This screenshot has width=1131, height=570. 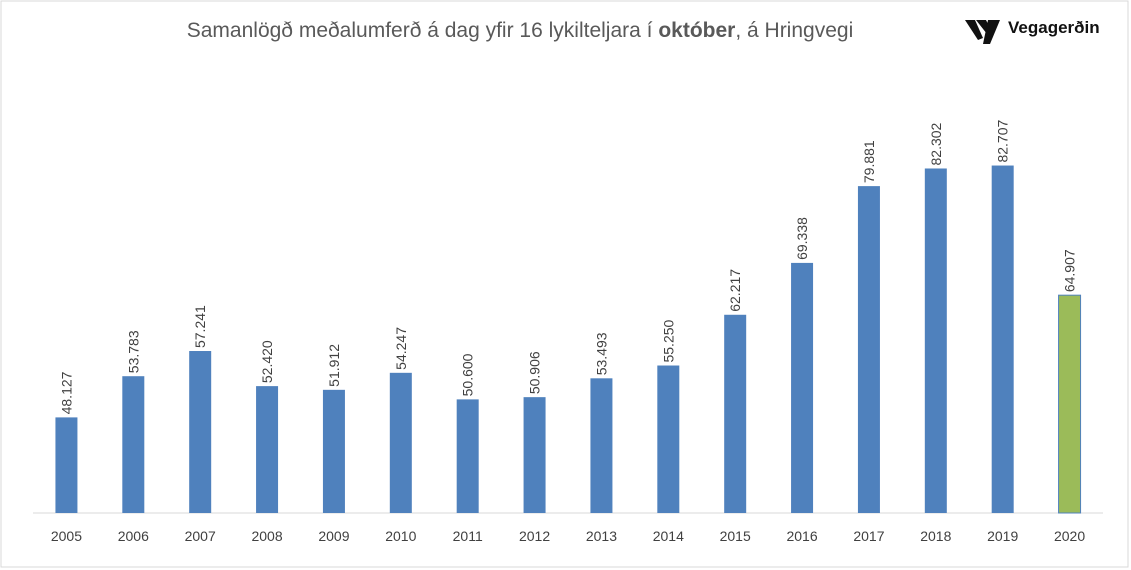 I want to click on data-label: 82.302, so click(x=936, y=143).